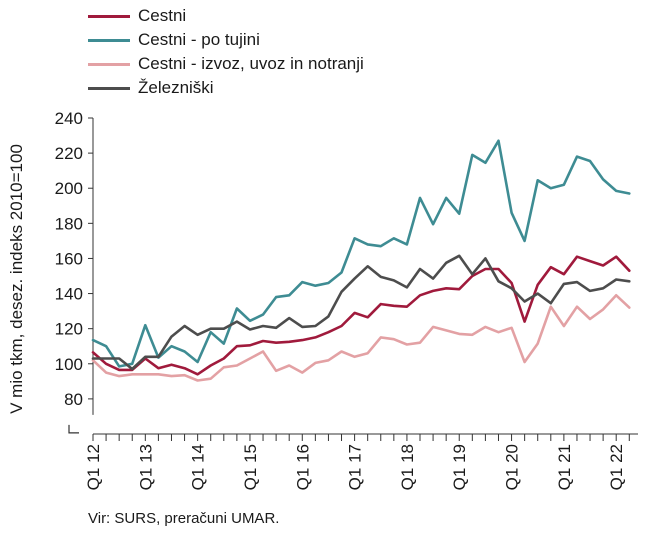 Image resolution: width=649 pixels, height=540 pixels. I want to click on x-tick-label: Q1 20, so click(512, 467).